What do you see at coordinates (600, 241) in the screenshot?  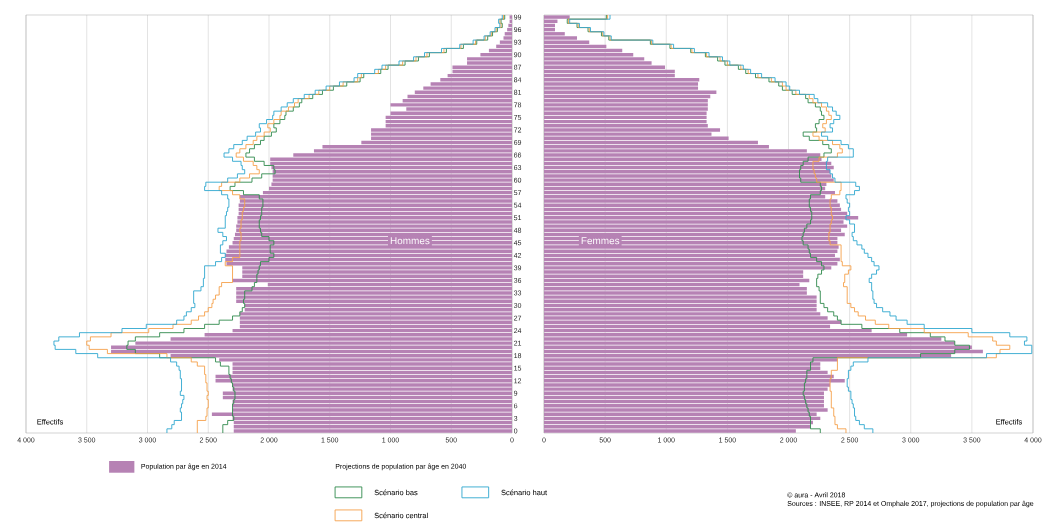 I see `annotation: Femmes` at bounding box center [600, 241].